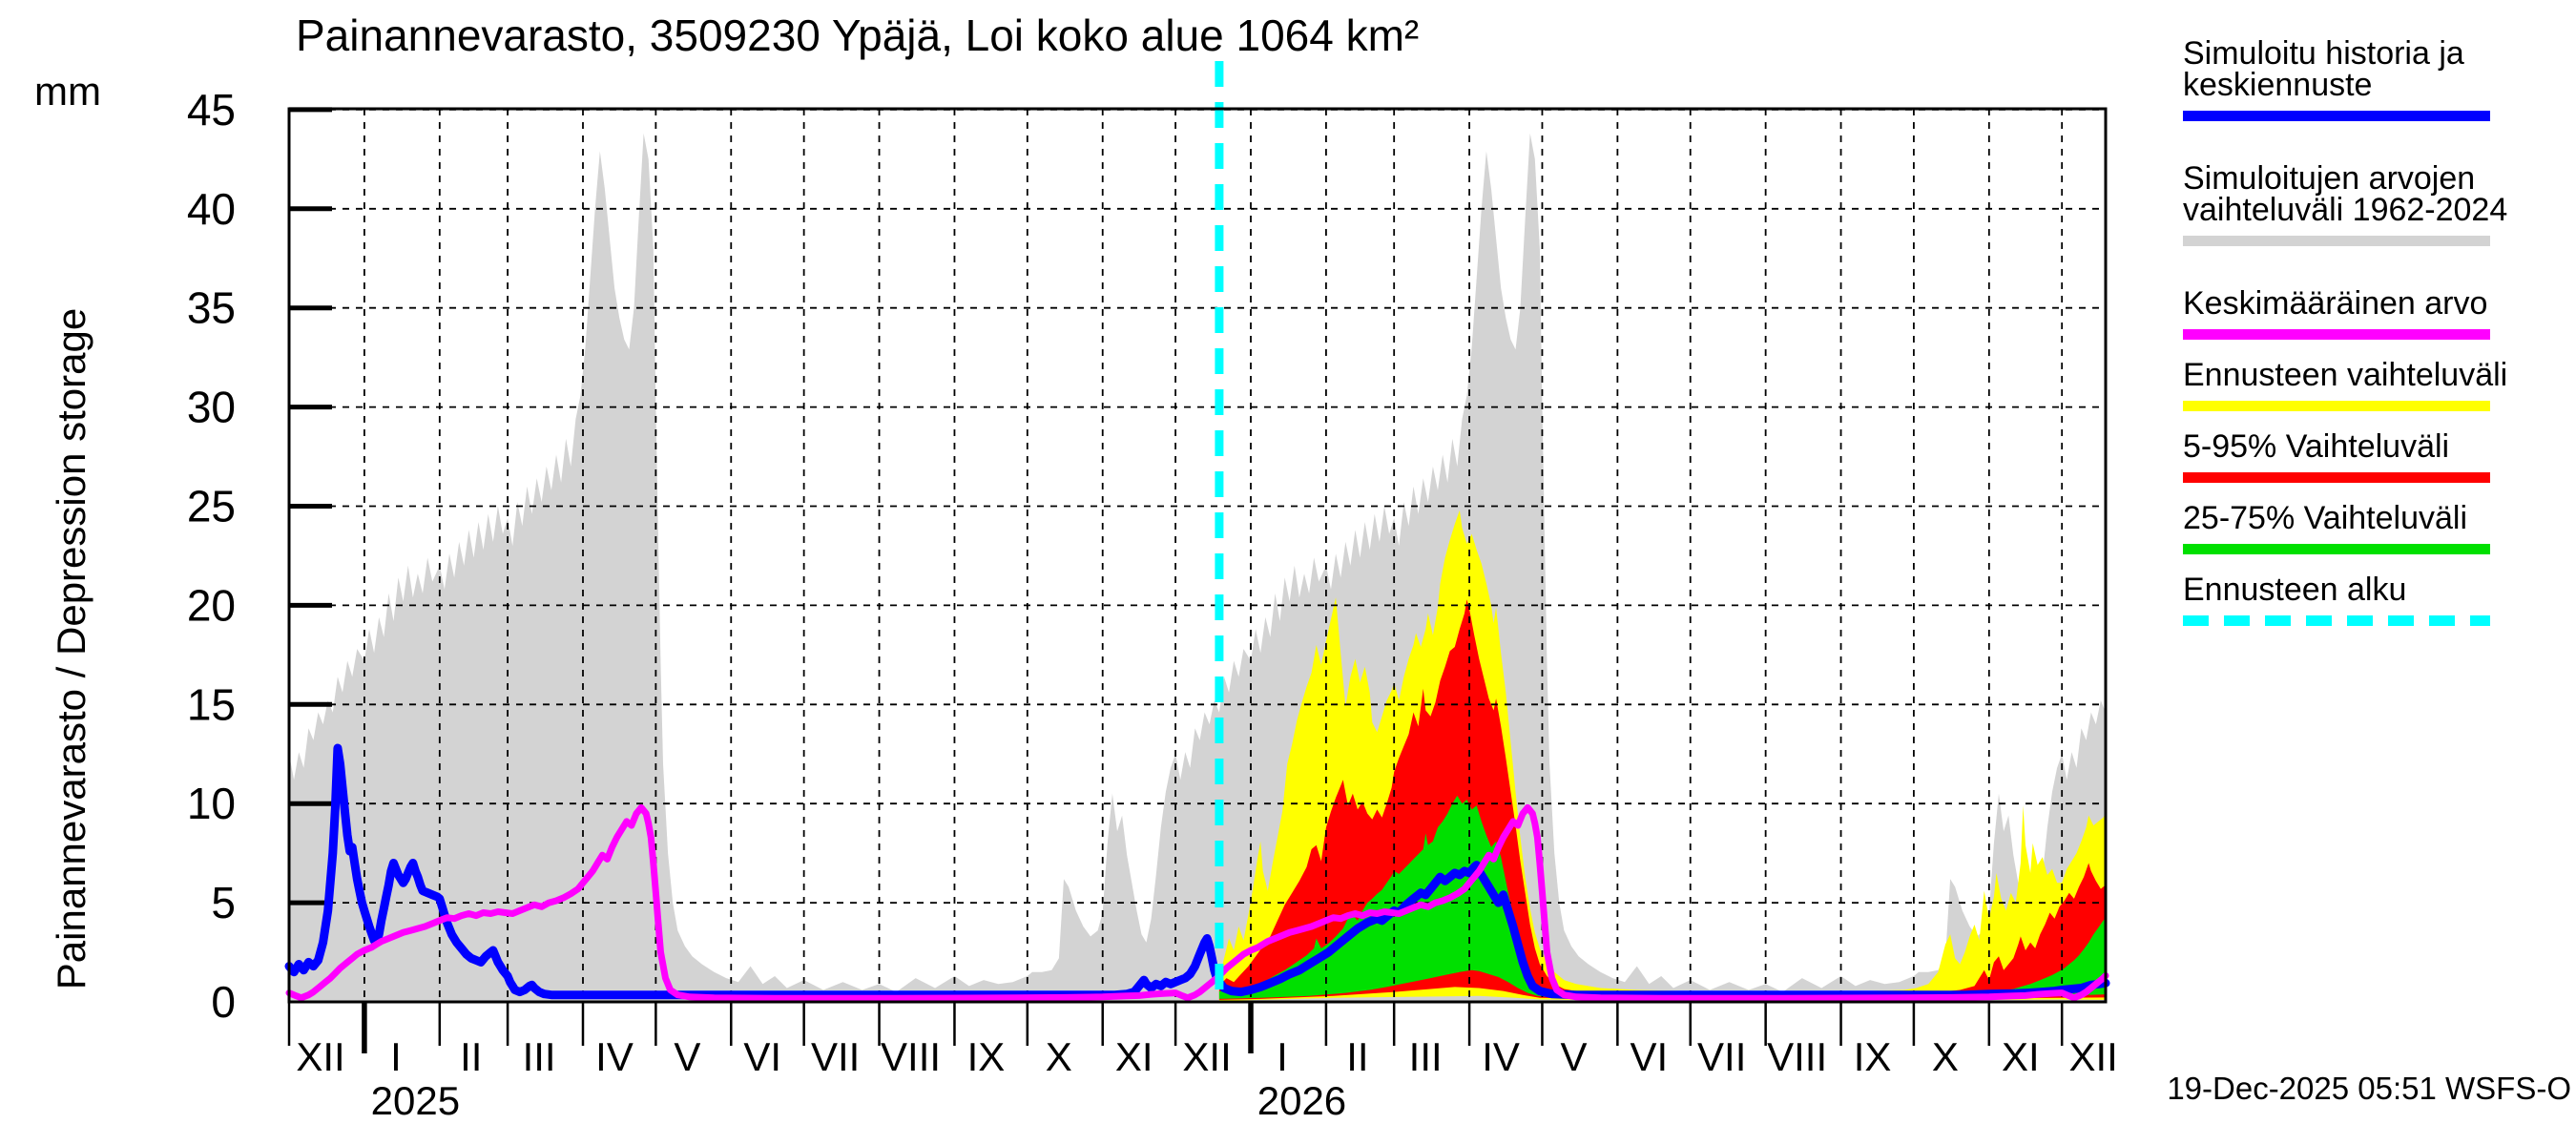 This screenshot has height=1145, width=2576. What do you see at coordinates (2378, 78) in the screenshot?
I see `legend-entry: Simuloitu historia ja keskiennuste` at bounding box center [2378, 78].